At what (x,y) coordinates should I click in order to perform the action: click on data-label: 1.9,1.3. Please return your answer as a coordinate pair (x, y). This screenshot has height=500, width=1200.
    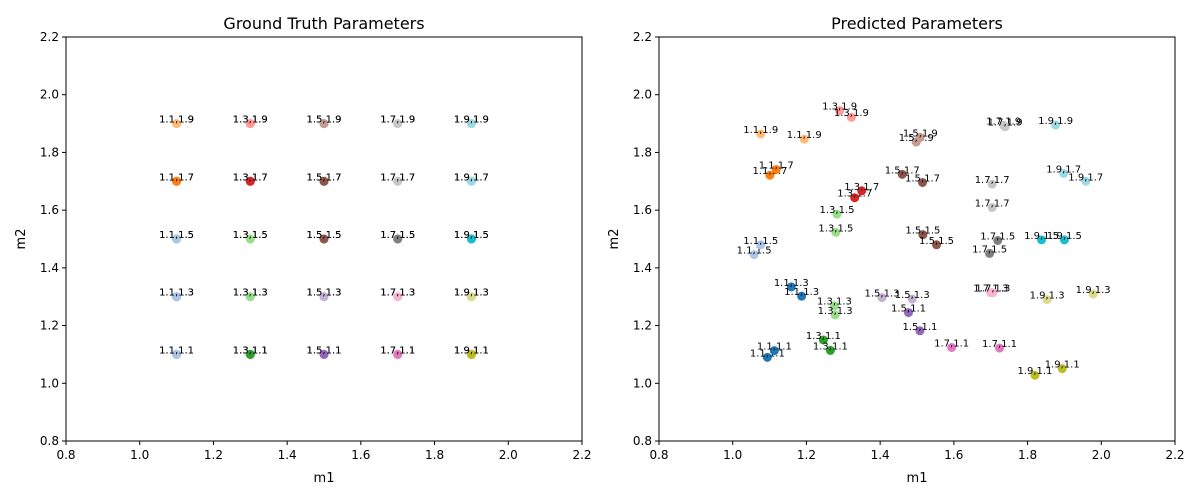
    Looking at the image, I should click on (471, 293).